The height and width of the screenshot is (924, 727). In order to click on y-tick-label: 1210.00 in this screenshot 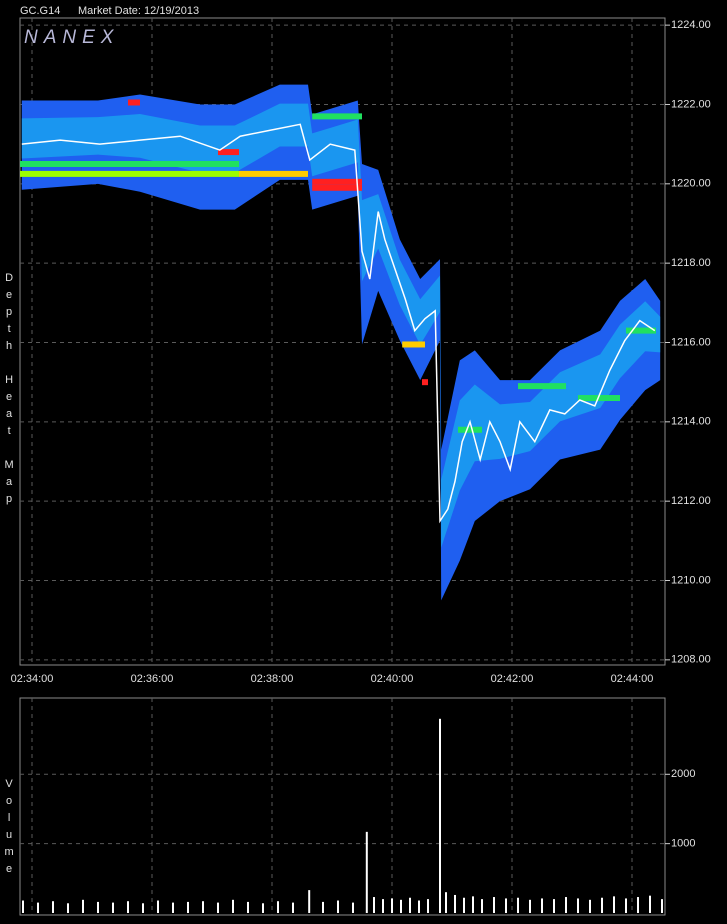, I will do `click(691, 580)`.